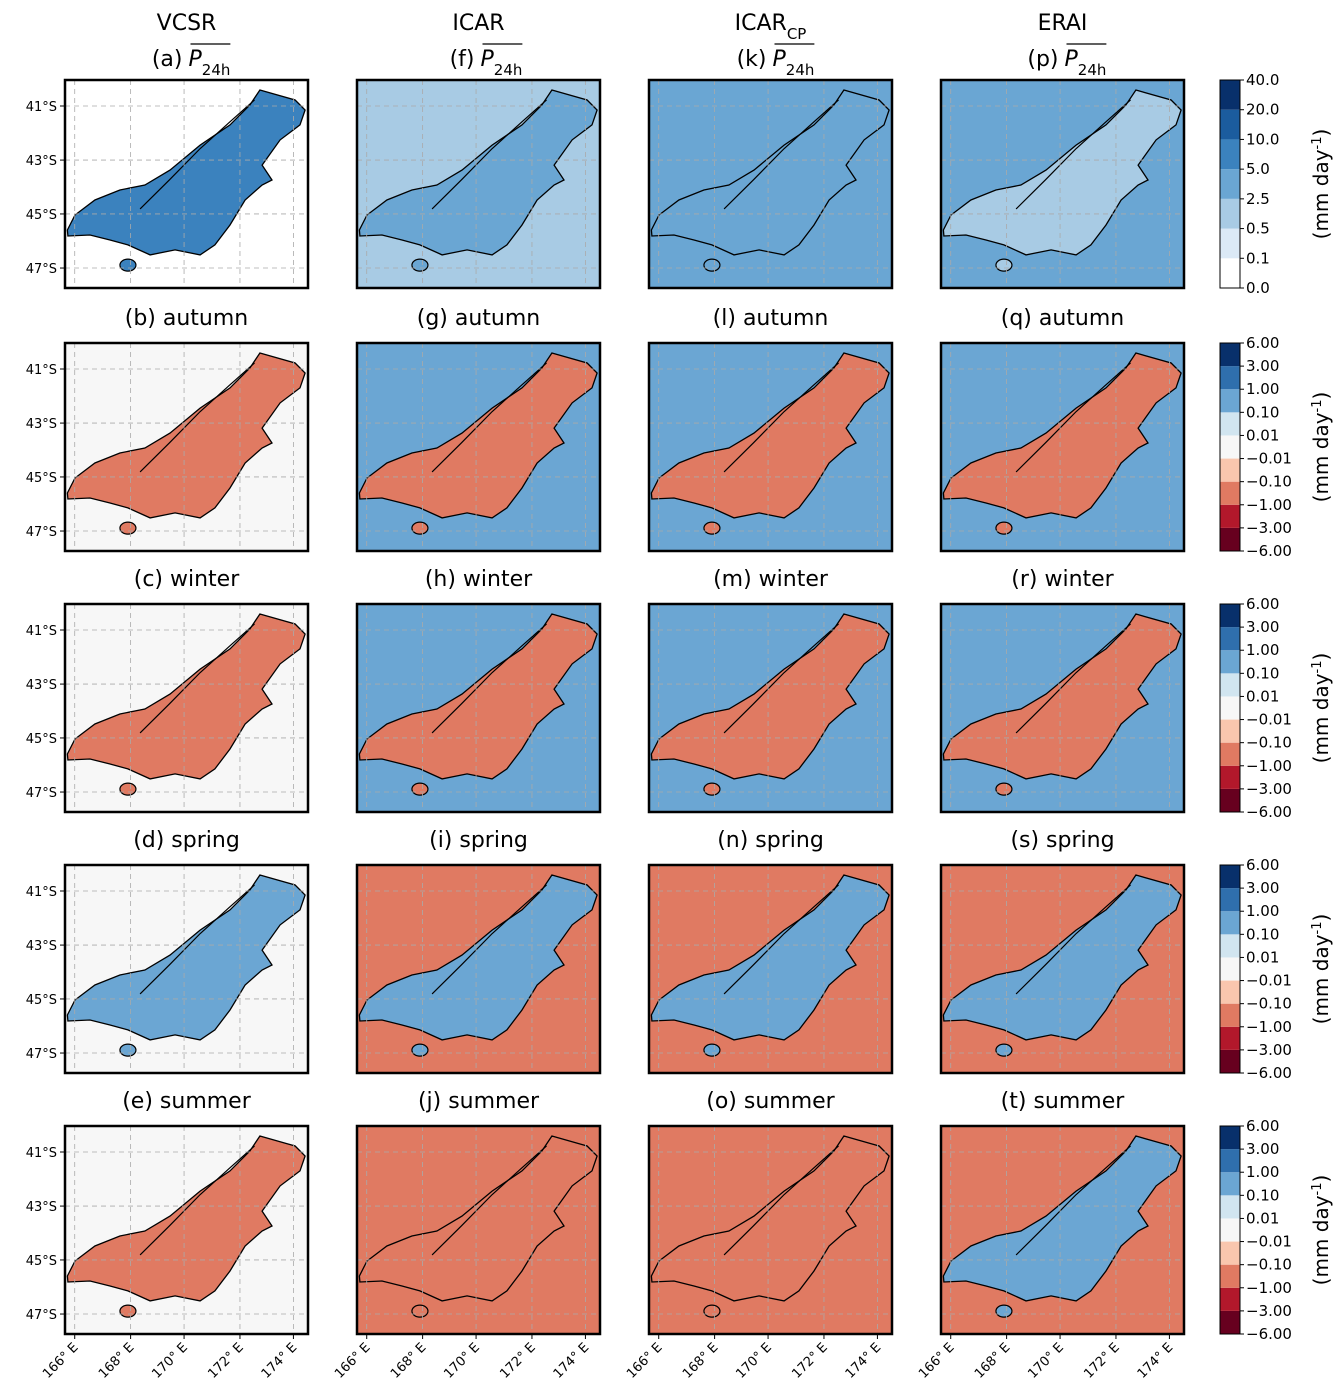  Describe the element at coordinates (752, 59) in the screenshot. I see `panel-label: (k)` at that location.